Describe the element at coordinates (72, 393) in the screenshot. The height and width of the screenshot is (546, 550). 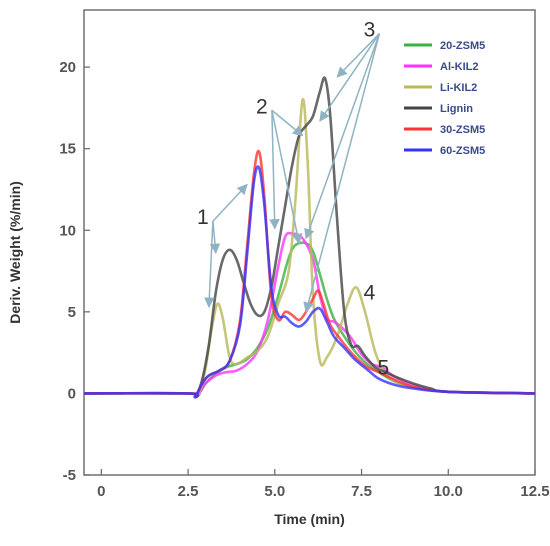
I see `y-tick-label: 0` at that location.